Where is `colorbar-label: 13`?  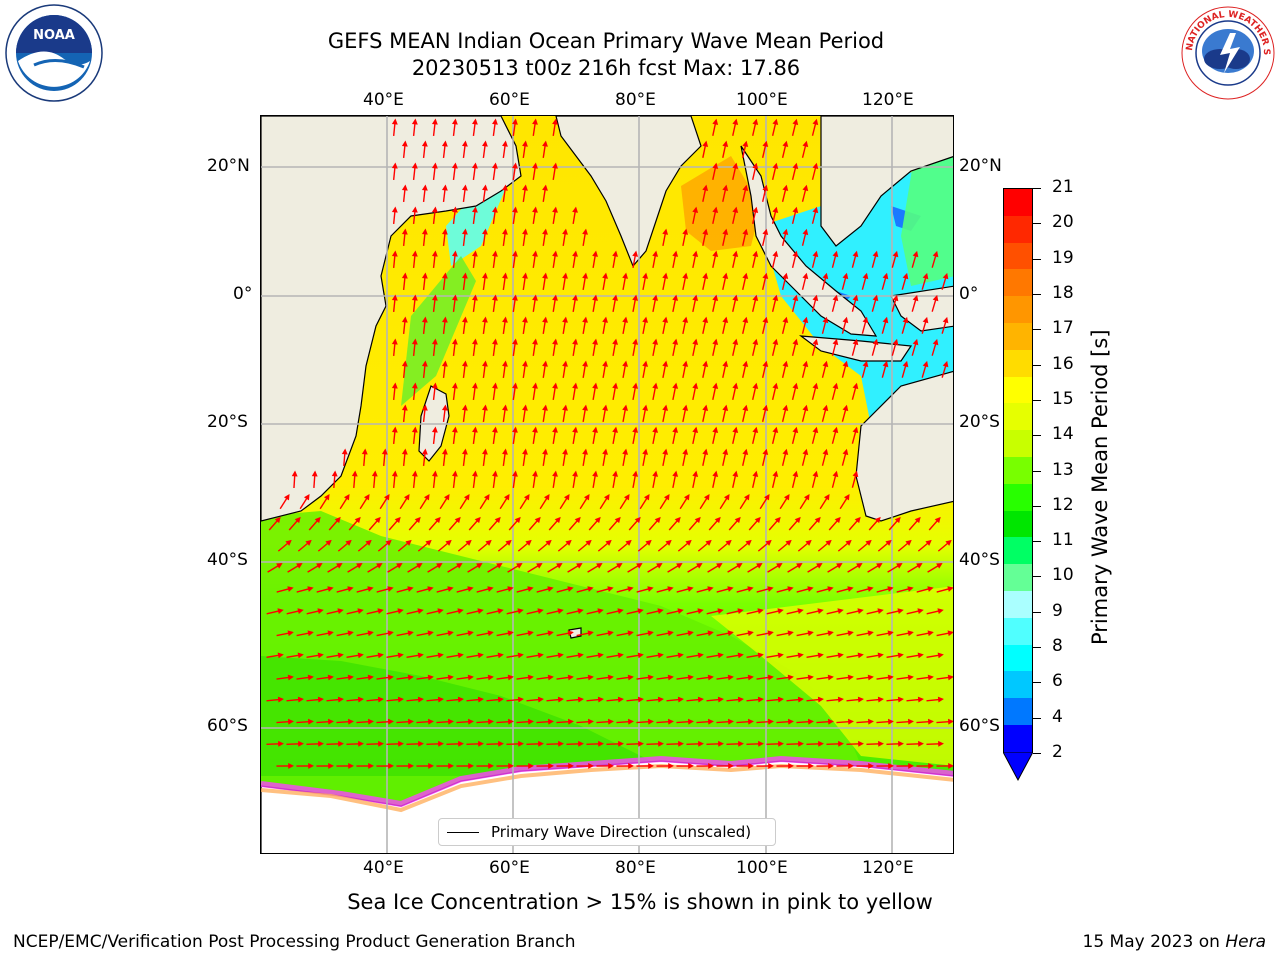
colorbar-label: 13 is located at coordinates (1063, 469).